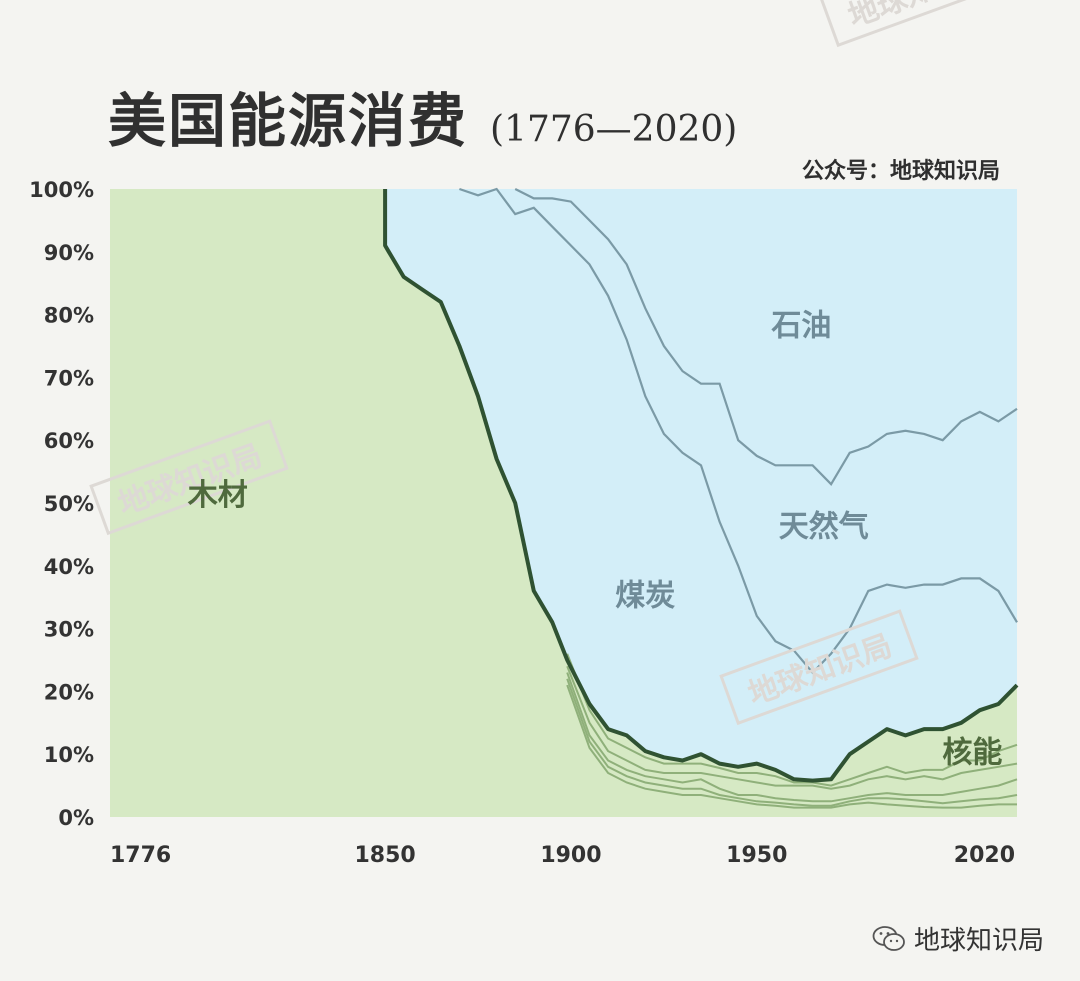  What do you see at coordinates (766, 337) in the screenshot?
I see `series-line-gas-upper` at bounding box center [766, 337].